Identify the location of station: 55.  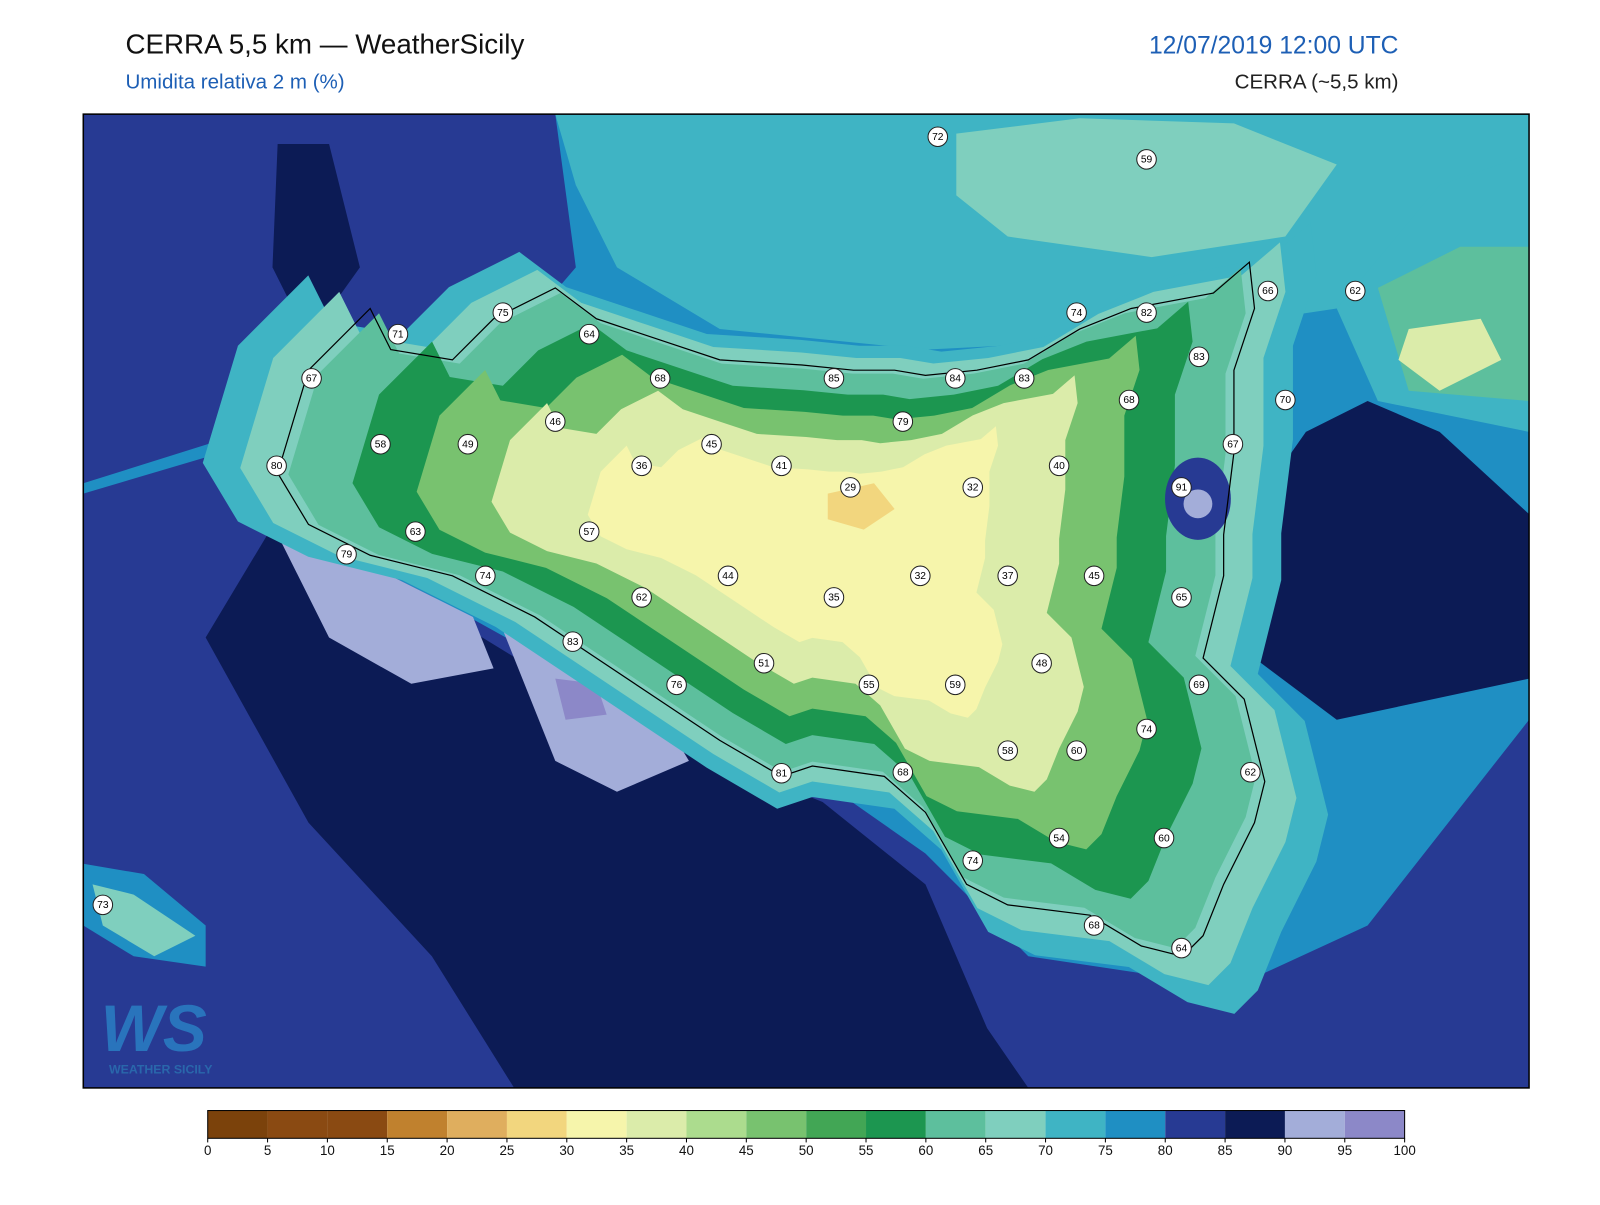
(869, 685).